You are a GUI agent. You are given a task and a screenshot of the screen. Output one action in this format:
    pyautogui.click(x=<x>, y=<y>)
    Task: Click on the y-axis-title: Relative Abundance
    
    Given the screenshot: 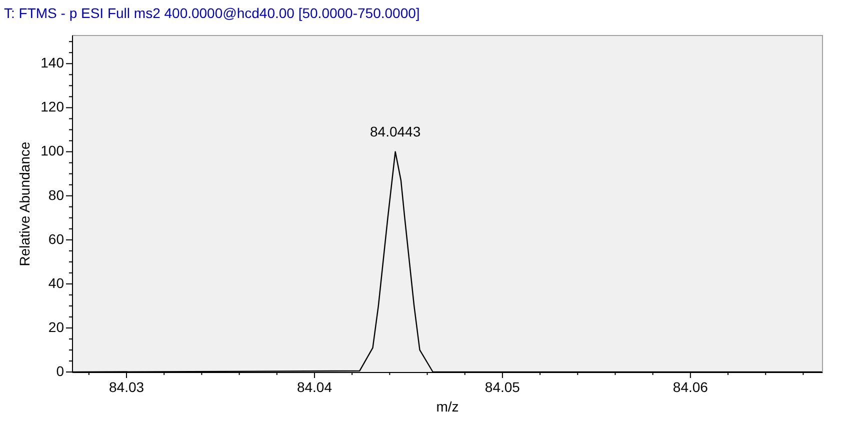 What is the action you would take?
    pyautogui.click(x=24, y=204)
    